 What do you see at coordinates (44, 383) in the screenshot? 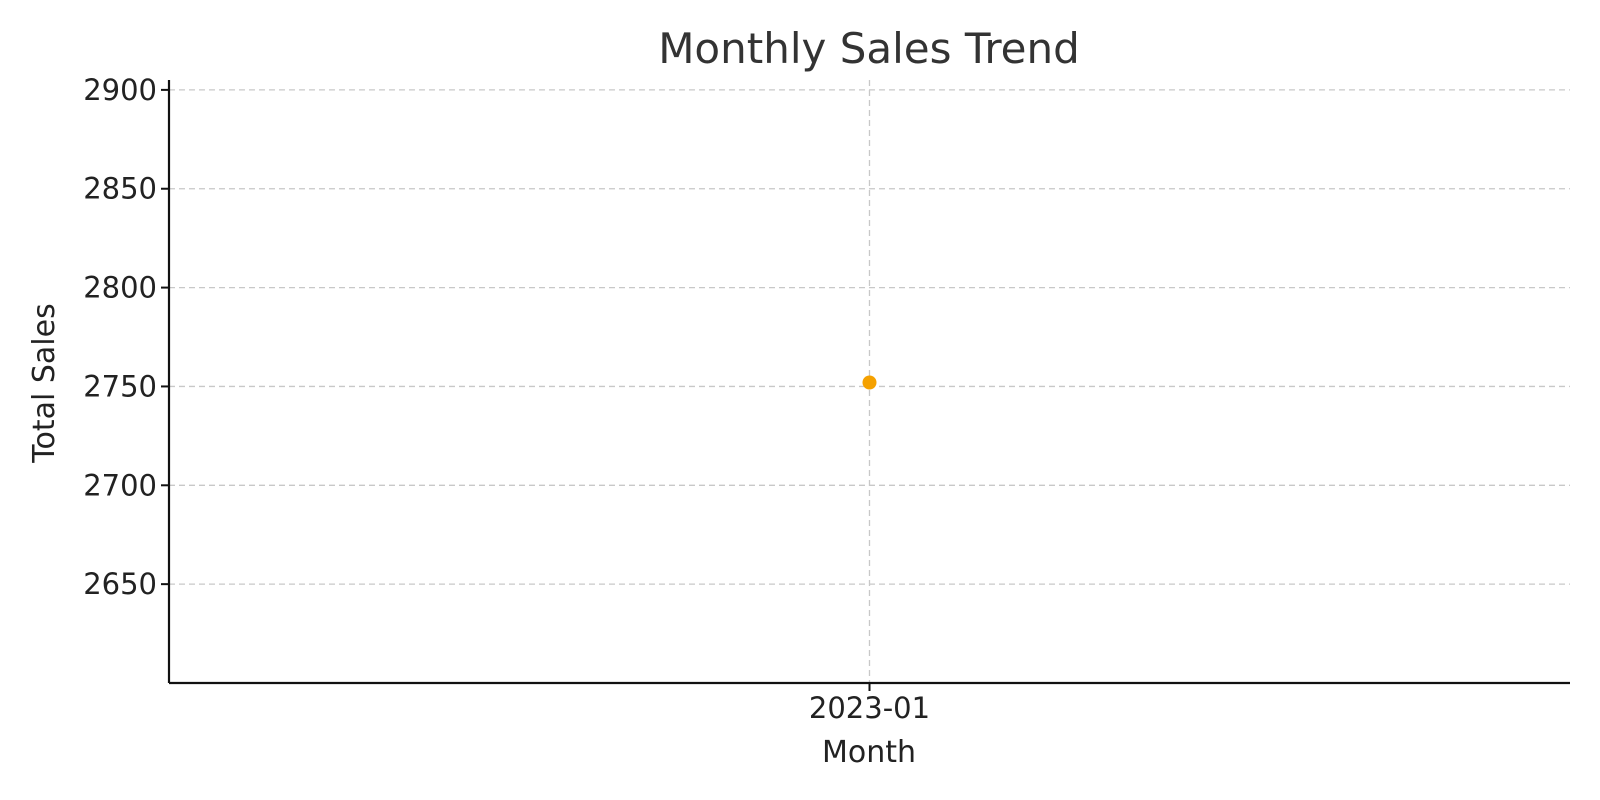
I see `y-axis-label: Total Sales` at bounding box center [44, 383].